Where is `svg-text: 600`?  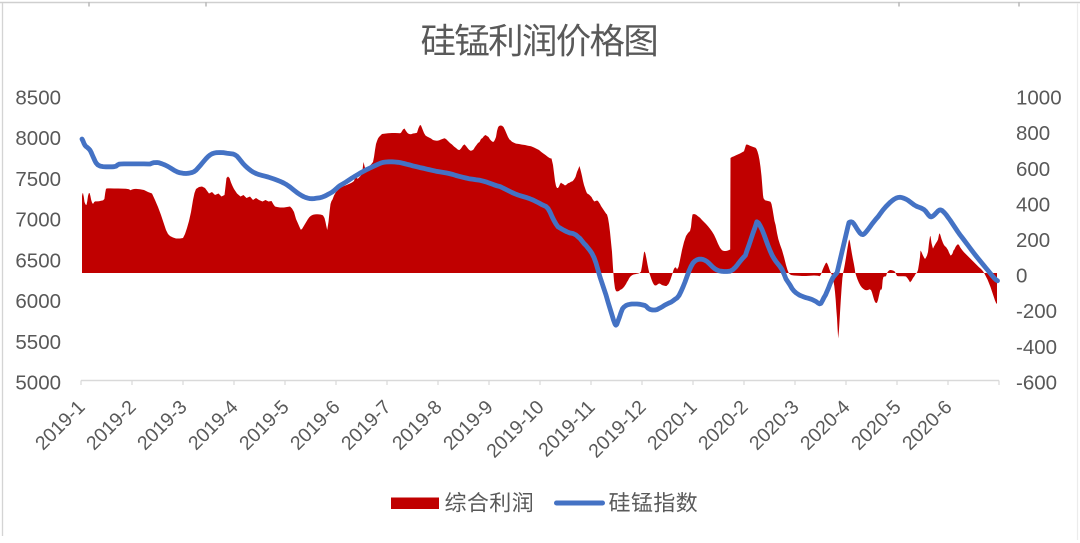
svg-text: 600 is located at coordinates (1033, 169).